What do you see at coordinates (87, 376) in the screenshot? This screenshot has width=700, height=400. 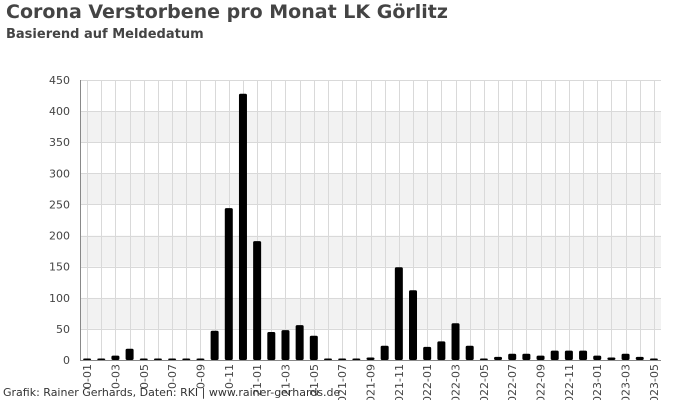 I see `x-tick-label: 0-01` at bounding box center [87, 376].